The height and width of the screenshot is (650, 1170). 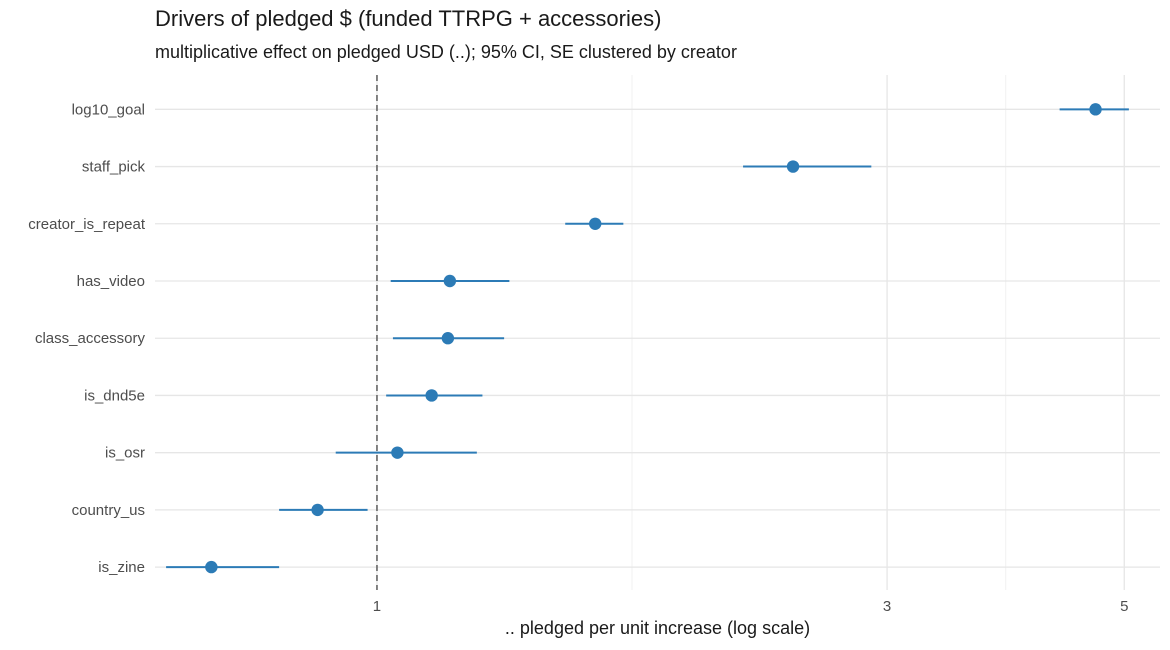 What do you see at coordinates (887, 606) in the screenshot?
I see `x-tick-label: 3` at bounding box center [887, 606].